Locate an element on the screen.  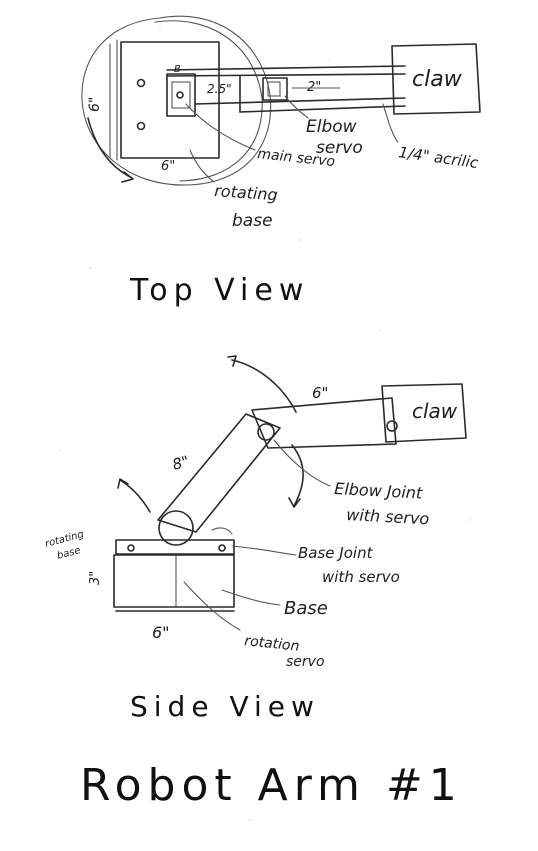
base-box is located at coordinates (174, 581).